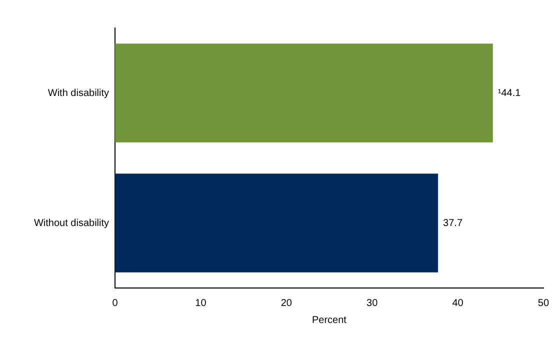 This screenshot has width=560, height=342. I want to click on x-axis-title: Percent, so click(329, 320).